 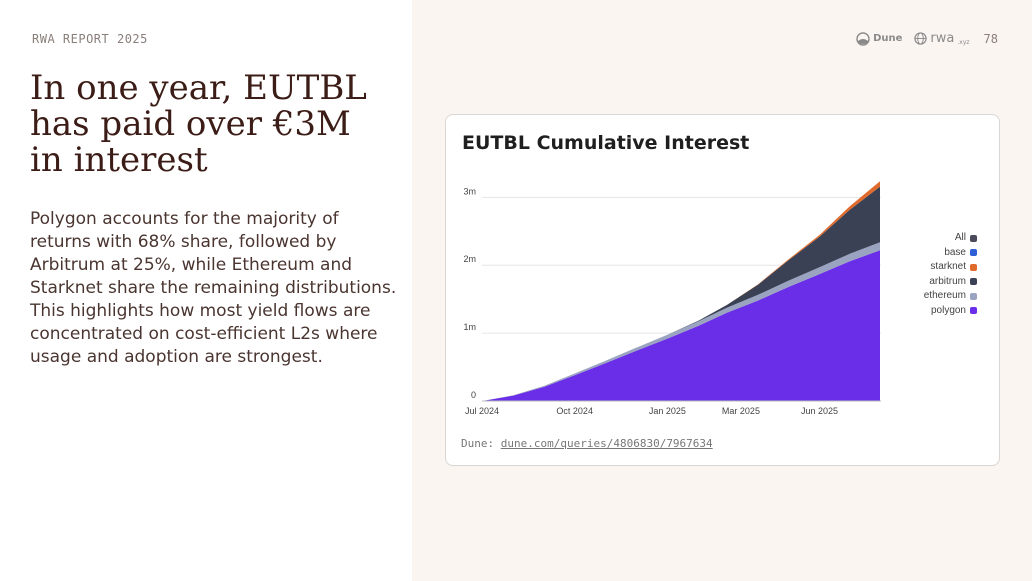 I want to click on area-series-polygon, so click(x=681, y=325).